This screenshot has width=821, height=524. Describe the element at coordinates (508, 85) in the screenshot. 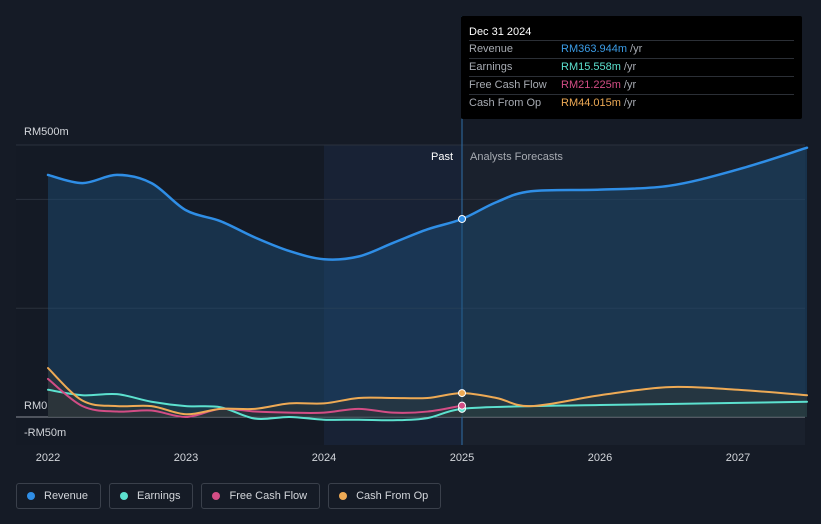

I see `tooltip-label: Free Cash Flow` at that location.